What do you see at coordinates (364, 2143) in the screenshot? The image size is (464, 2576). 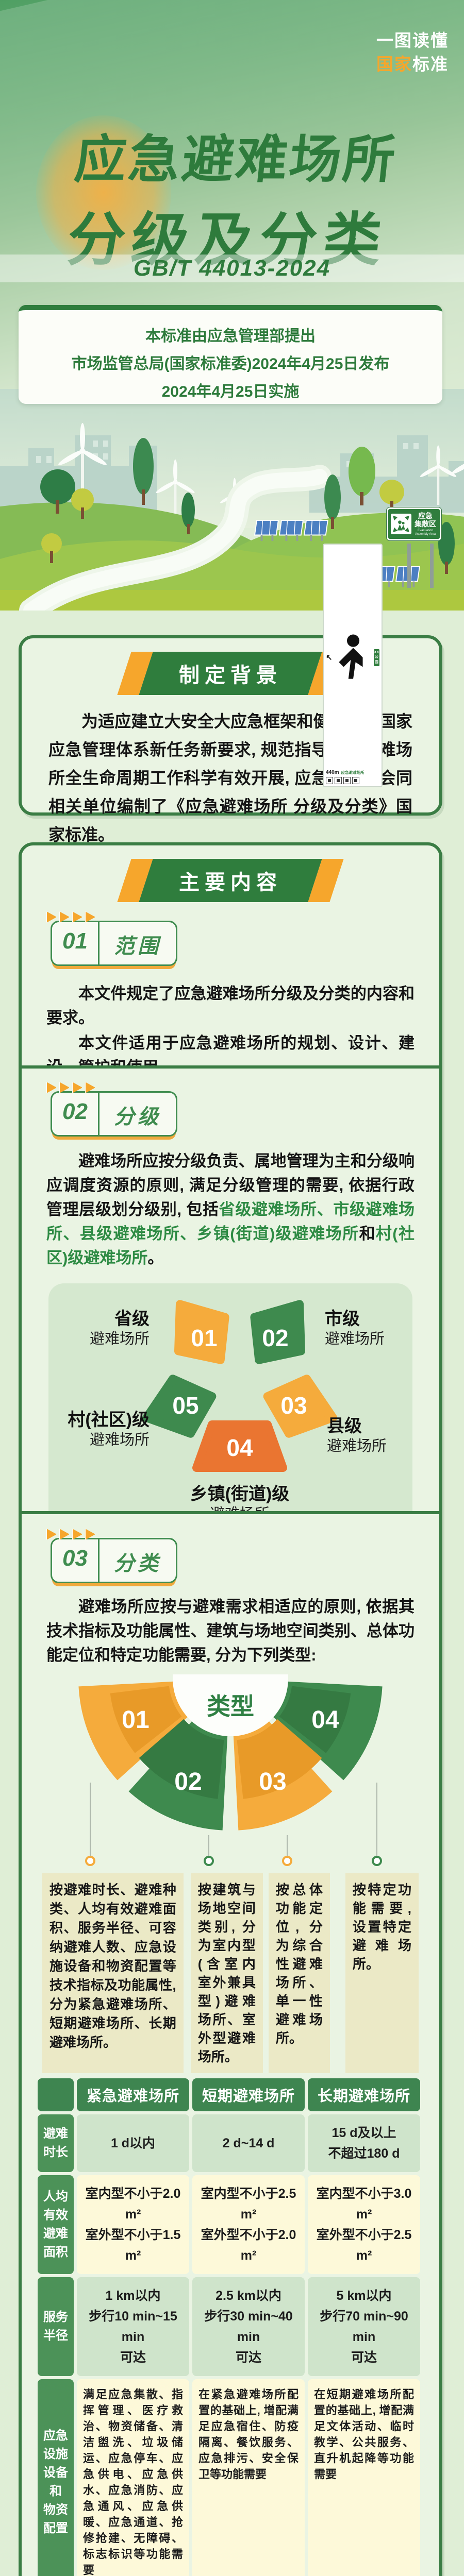 I see `table-cell: 15 d及以上 不超过180 d` at bounding box center [364, 2143].